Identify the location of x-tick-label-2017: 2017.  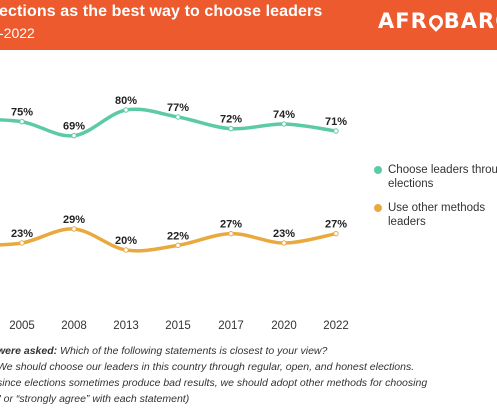
(231, 326).